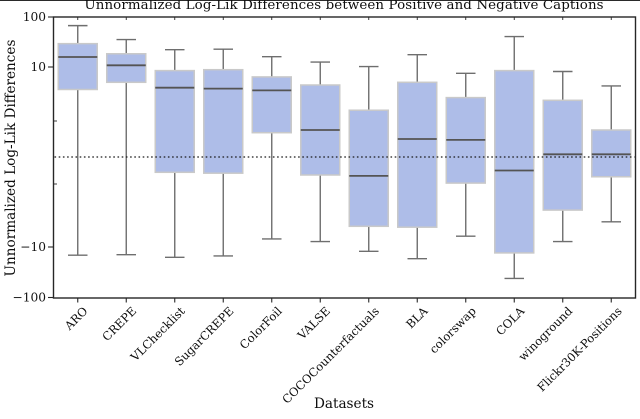  What do you see at coordinates (33, 247) in the screenshot?
I see `y-tick-label-−10: −10` at bounding box center [33, 247].